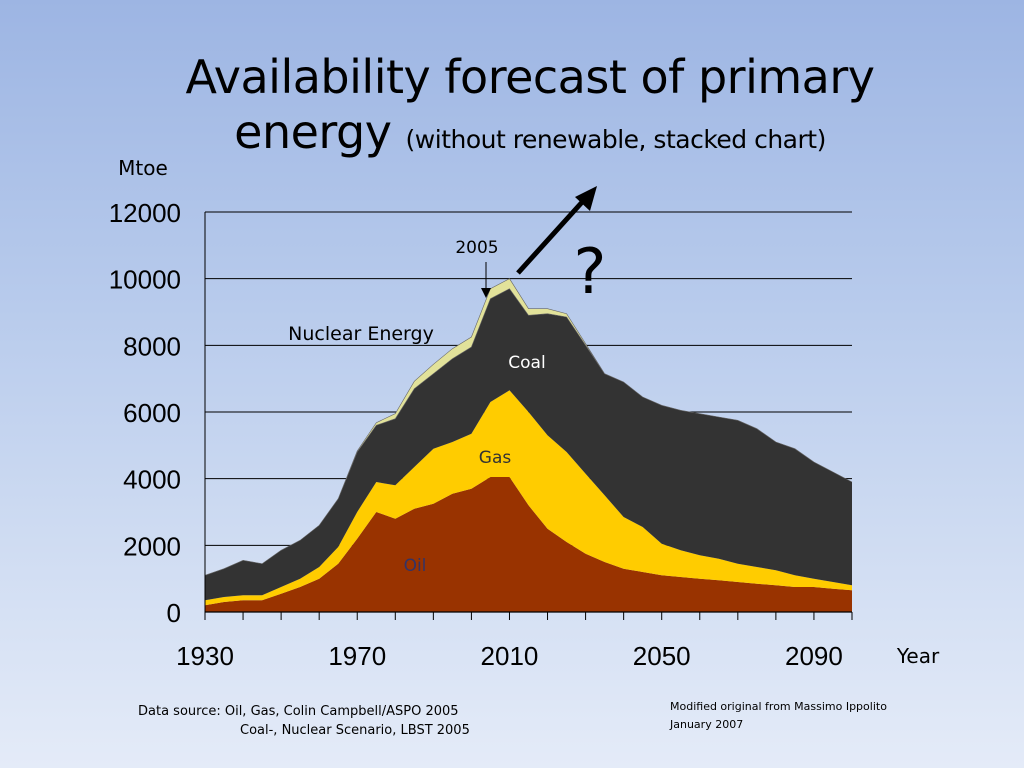 The image size is (1024, 768). I want to click on label-oil: Oil, so click(415, 566).